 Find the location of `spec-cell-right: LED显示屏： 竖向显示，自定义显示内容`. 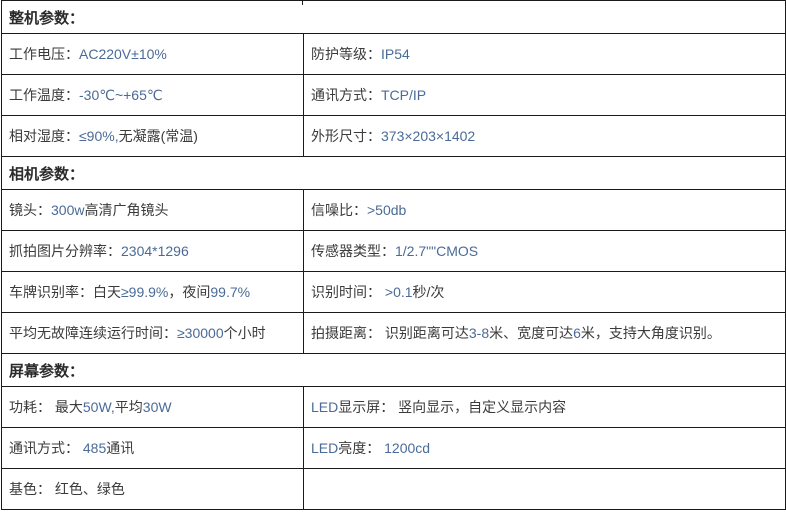

spec-cell-right: LED显示屏： 竖向显示，自定义显示内容 is located at coordinates (544, 407).